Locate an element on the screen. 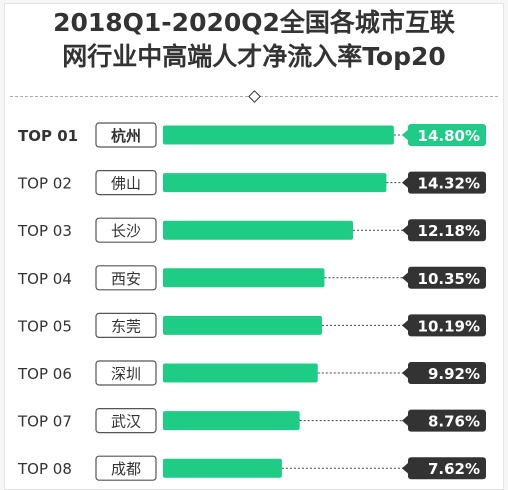  city-label: 佛山 is located at coordinates (126, 184).